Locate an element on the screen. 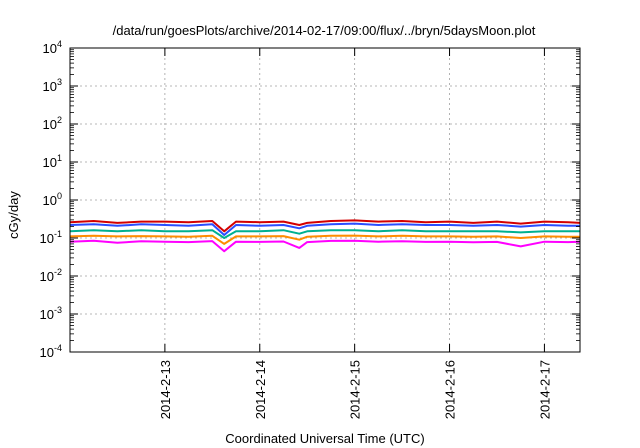 The width and height of the screenshot is (640, 448). x-tick-label: 2014-2-16 is located at coordinates (450, 389).